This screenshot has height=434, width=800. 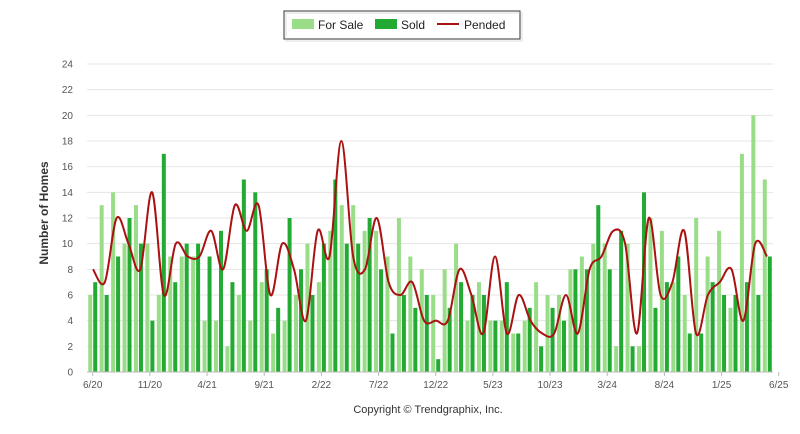 What do you see at coordinates (264, 385) in the screenshot?
I see `x-tick-label: 9/21` at bounding box center [264, 385].